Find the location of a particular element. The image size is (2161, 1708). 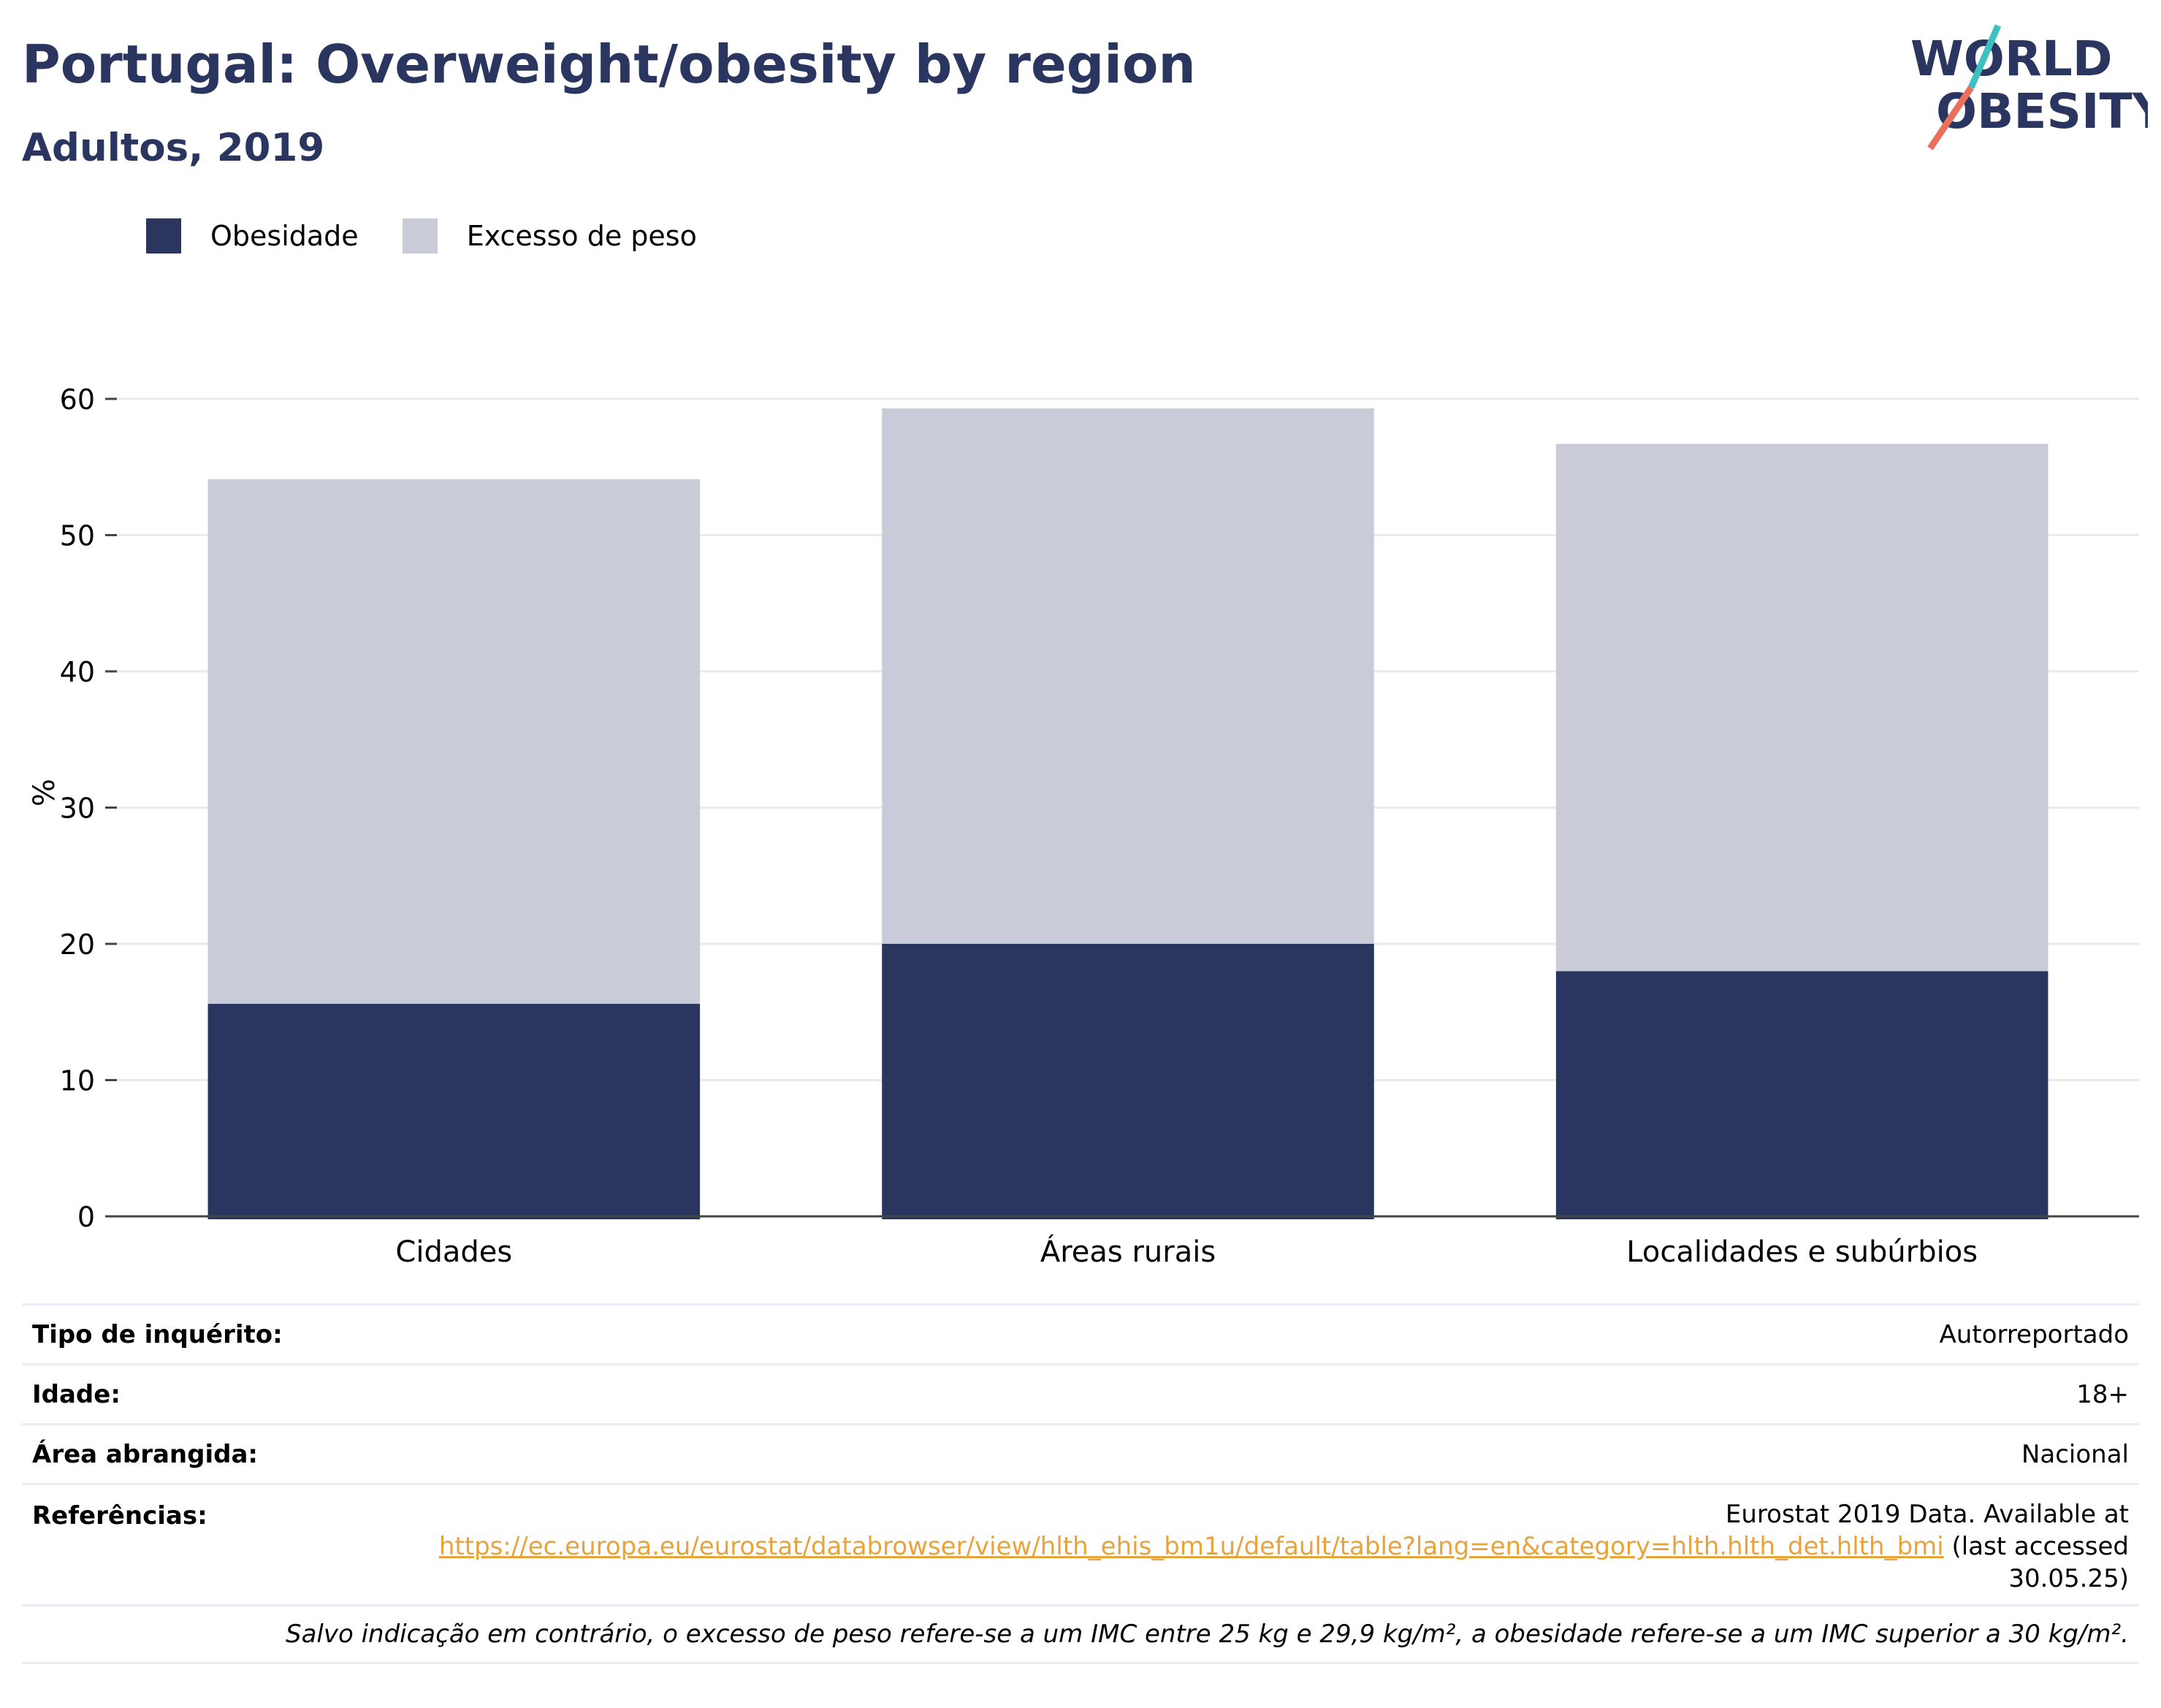

y-tick-label: 40 is located at coordinates (77, 672).